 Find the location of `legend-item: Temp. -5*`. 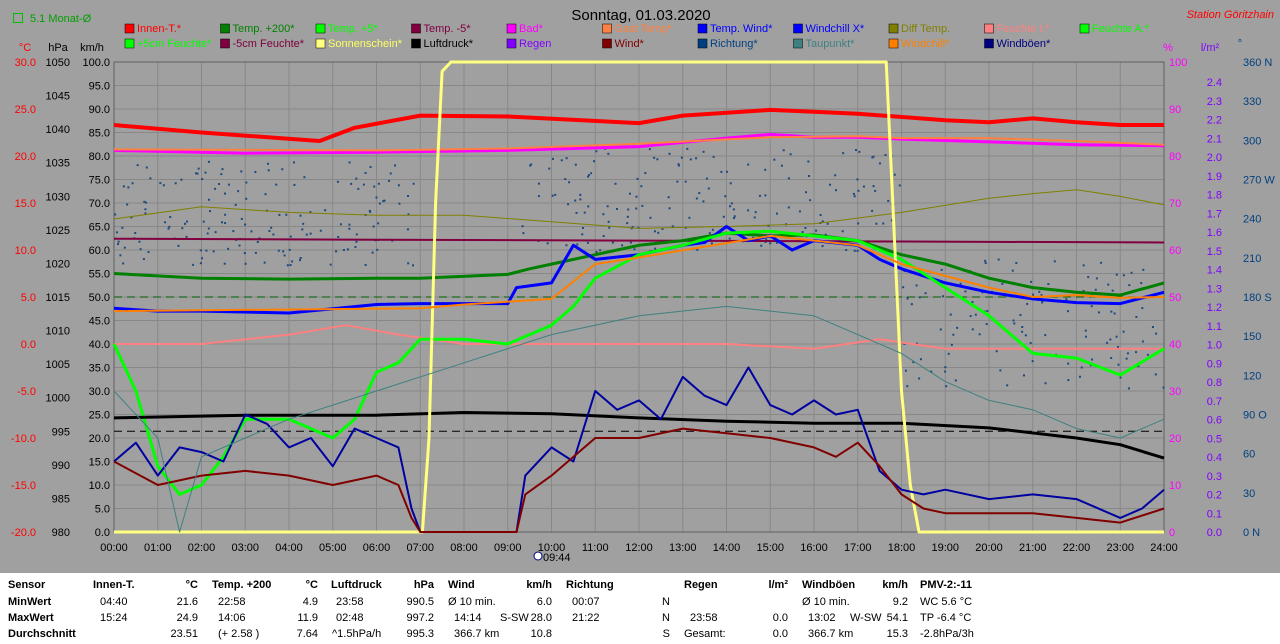

legend-item: Temp. -5* is located at coordinates (441, 29).